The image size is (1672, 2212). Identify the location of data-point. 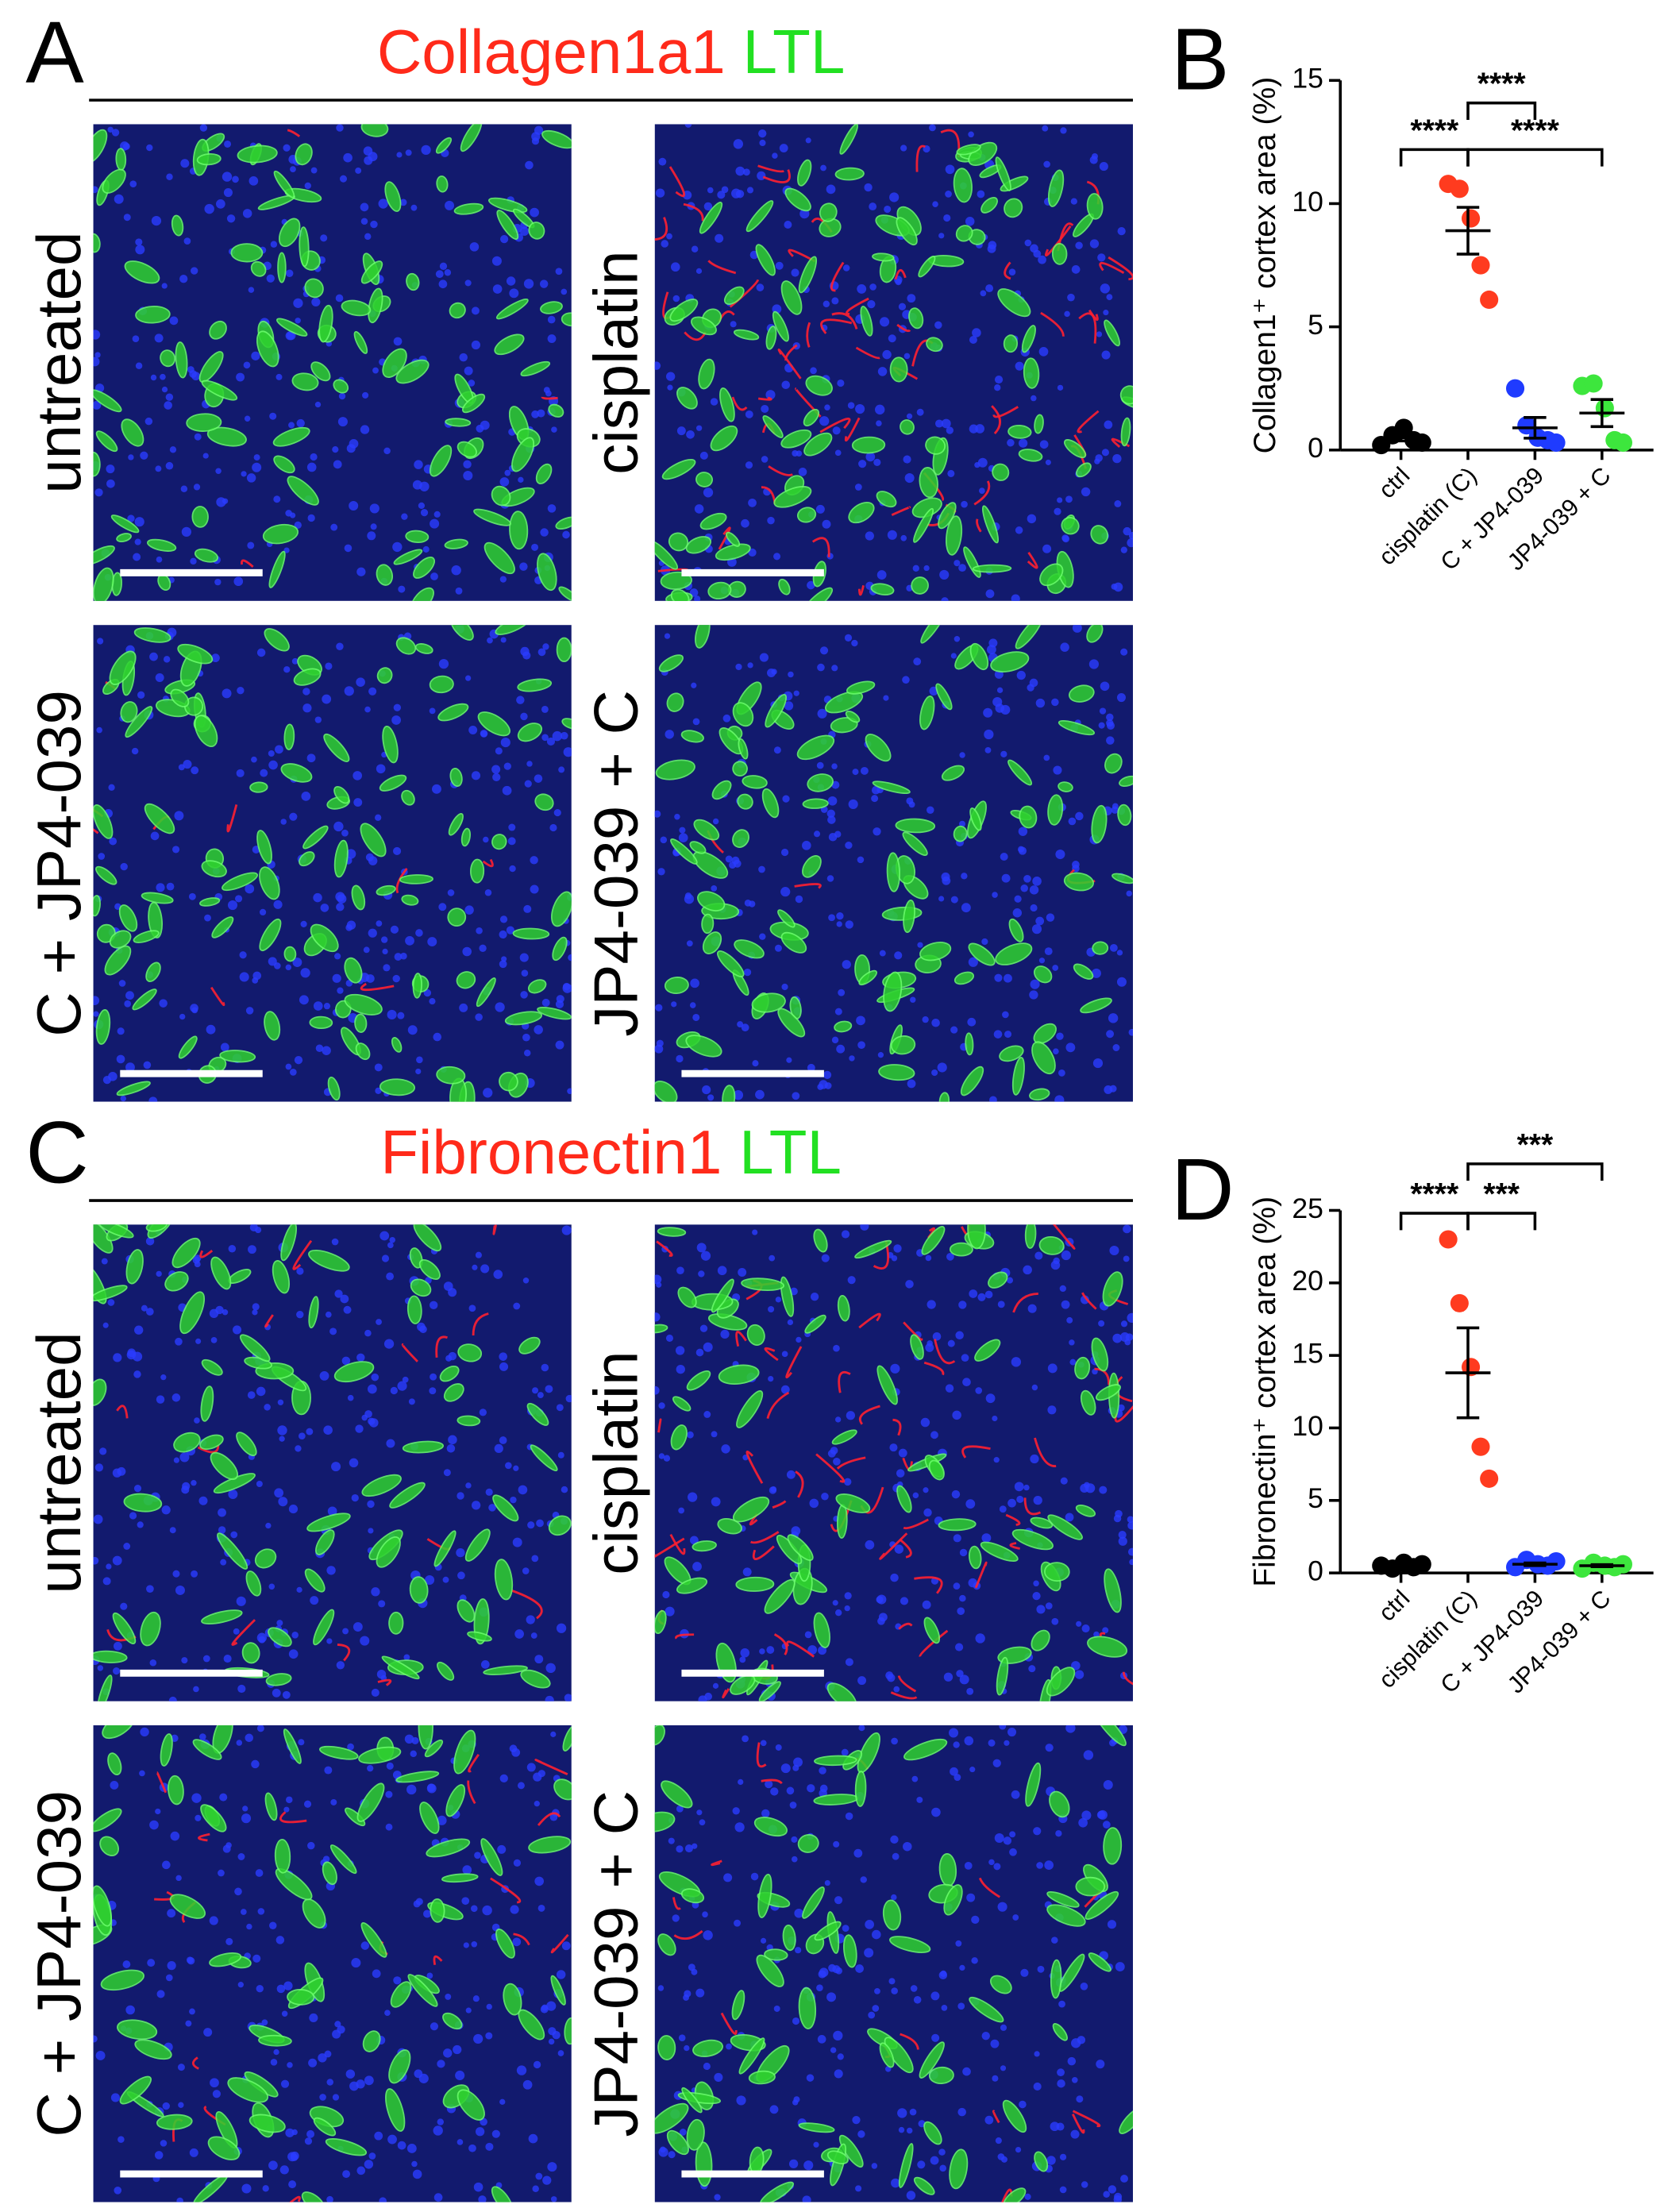
(1404, 427).